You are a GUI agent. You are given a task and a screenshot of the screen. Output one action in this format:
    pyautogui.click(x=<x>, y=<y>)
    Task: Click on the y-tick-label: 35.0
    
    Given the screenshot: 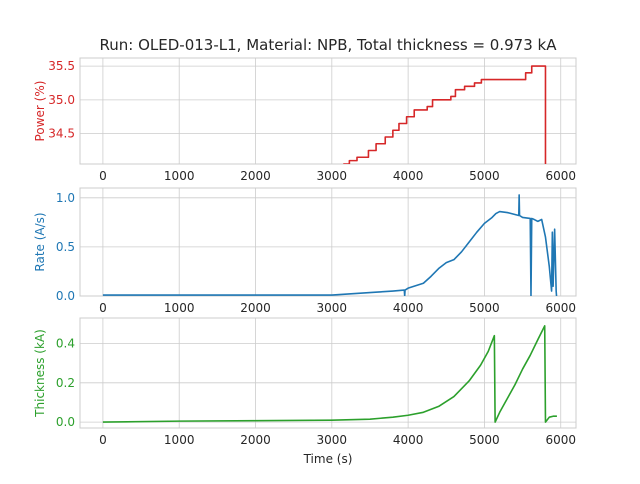 What is the action you would take?
    pyautogui.click(x=61, y=100)
    